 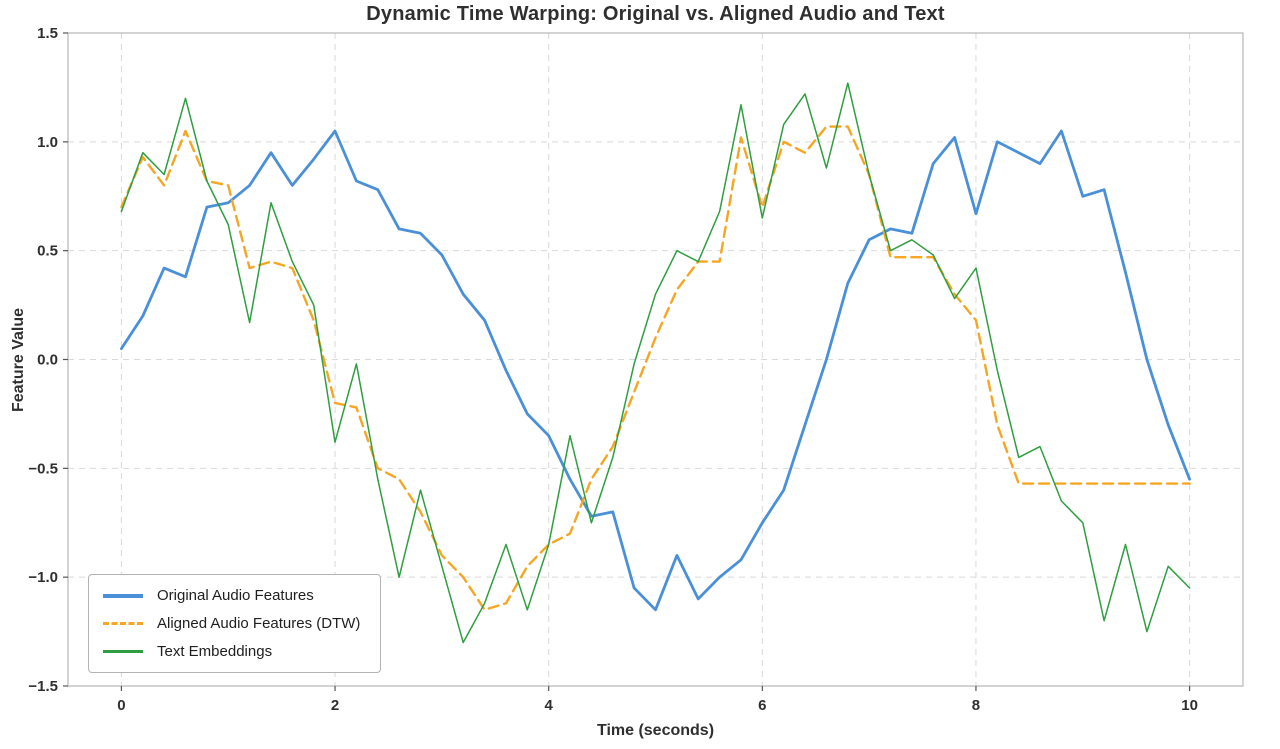 I want to click on y-tick-label: −1.0, so click(x=43, y=577).